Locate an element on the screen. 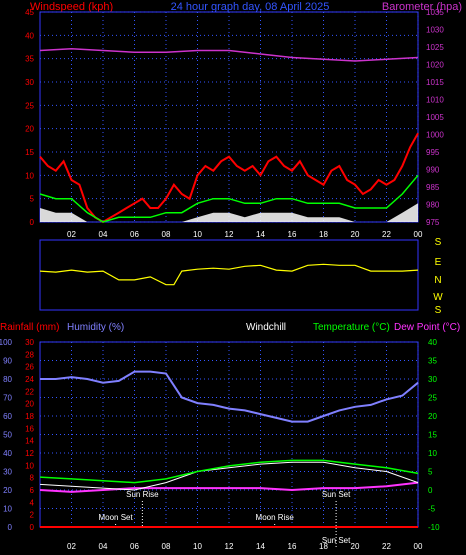 This screenshot has height=555, width=466. barometer-line is located at coordinates (229, 55).